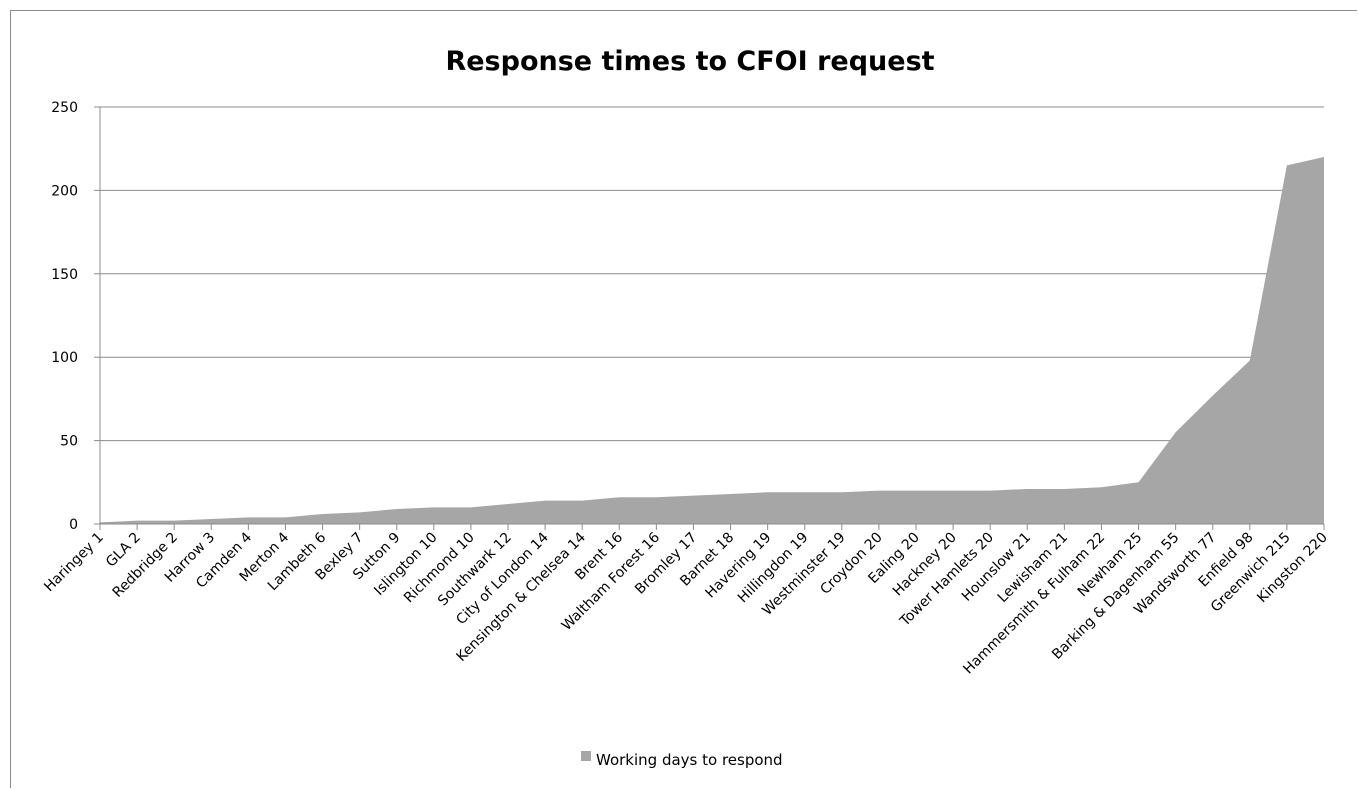 The width and height of the screenshot is (1359, 790). Describe the element at coordinates (69, 442) in the screenshot. I see `y-tick-label: 50` at that location.